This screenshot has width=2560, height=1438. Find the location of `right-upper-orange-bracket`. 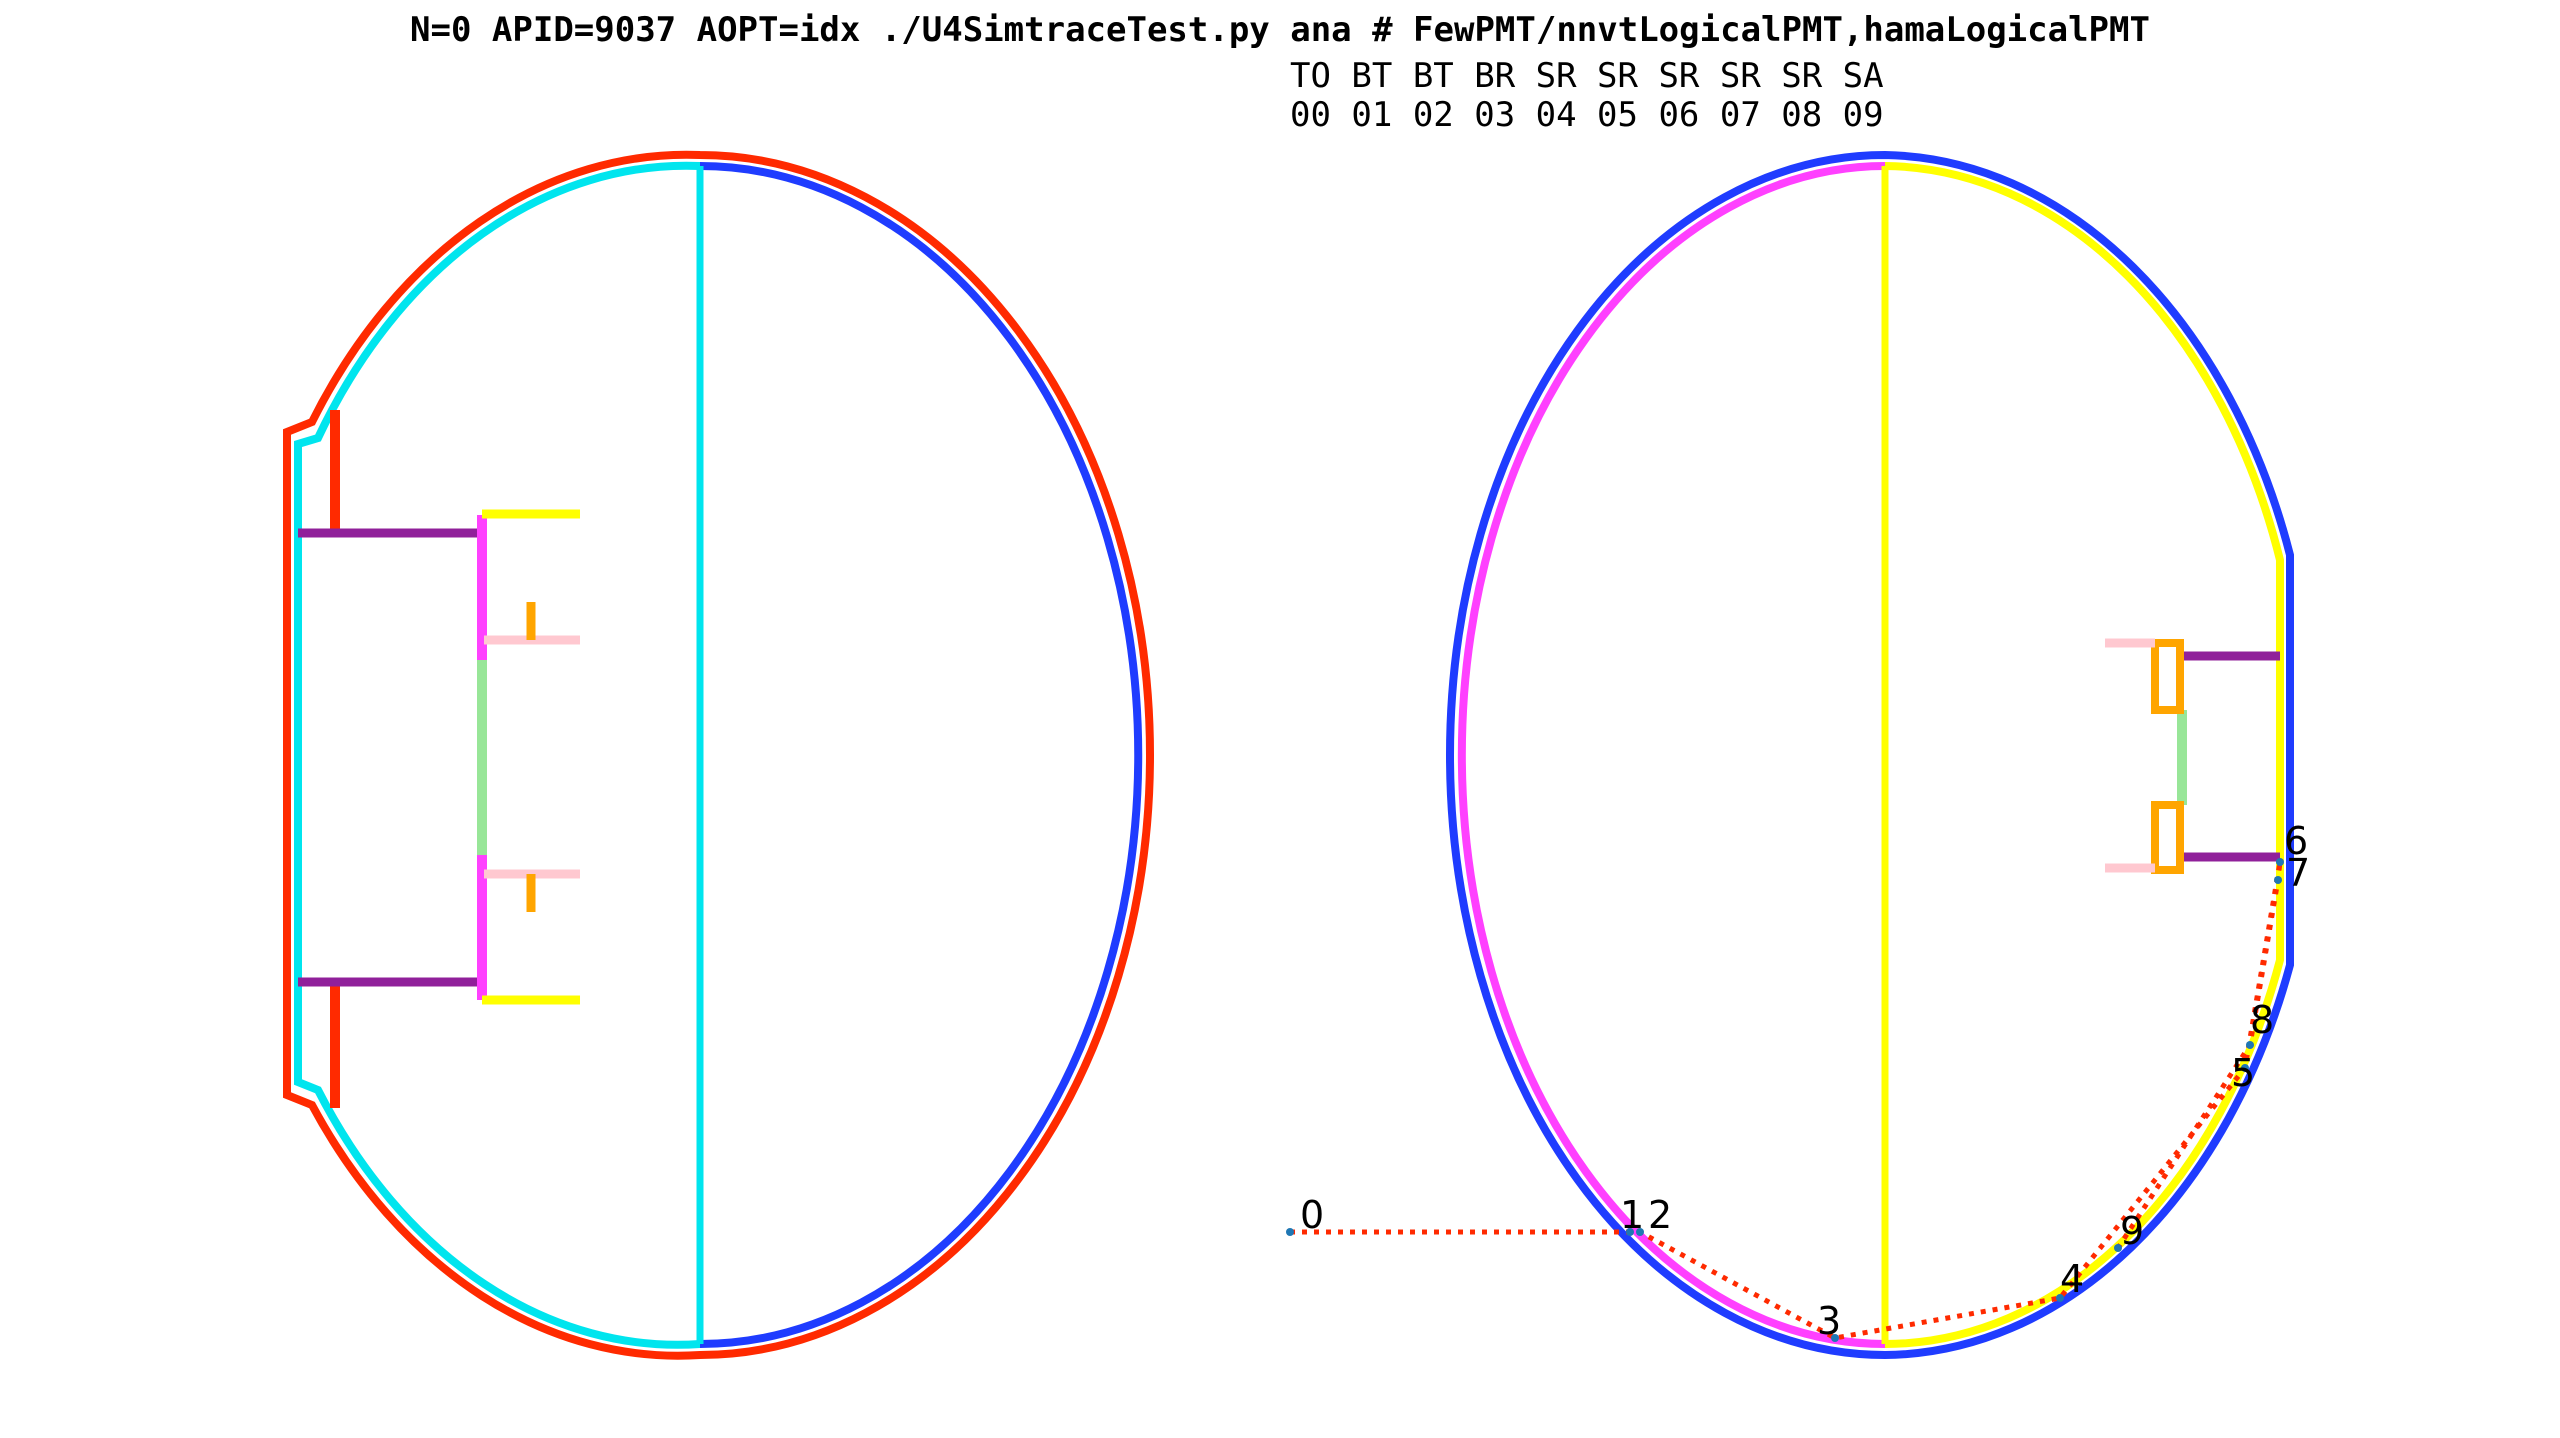

right-upper-orange-bracket is located at coordinates (2167, 676).